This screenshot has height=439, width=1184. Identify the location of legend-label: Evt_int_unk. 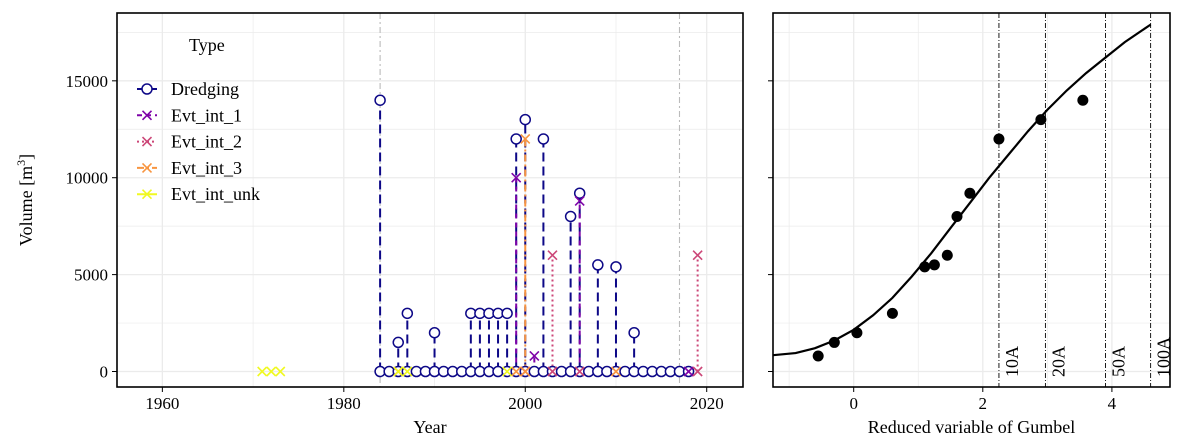
(215, 194).